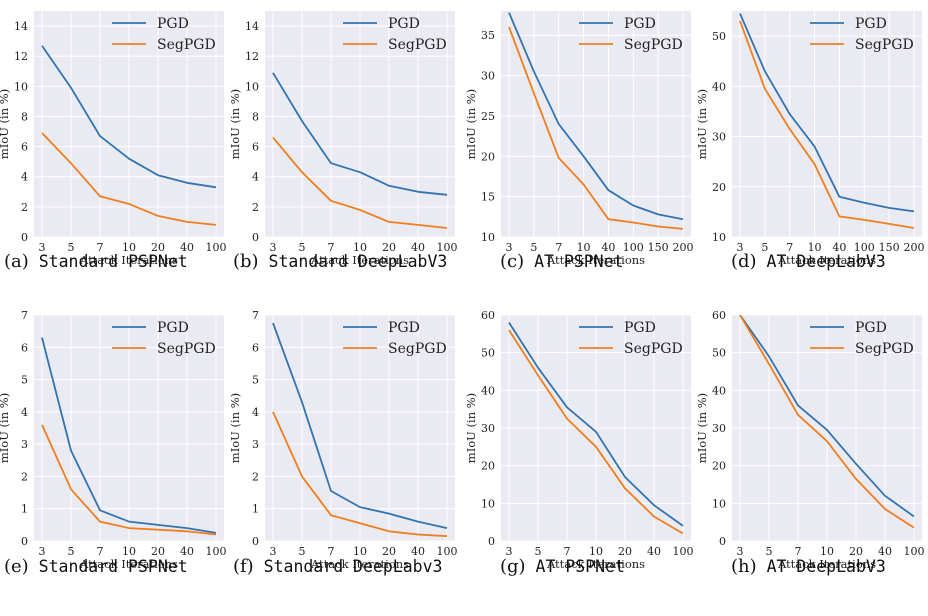 Image resolution: width=928 pixels, height=616 pixels. What do you see at coordinates (96, 566) in the screenshot?
I see `subfigure-caption: (e) Standard PSPNet` at bounding box center [96, 566].